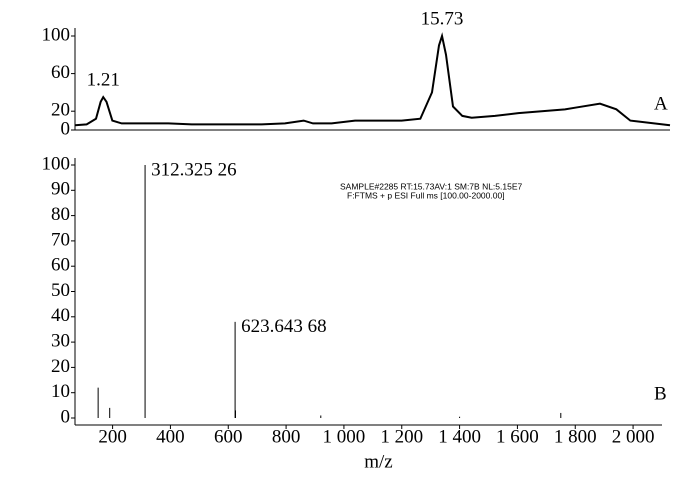 This screenshot has width=700, height=484. I want to click on peak-label: 312.325 26, so click(194, 169).